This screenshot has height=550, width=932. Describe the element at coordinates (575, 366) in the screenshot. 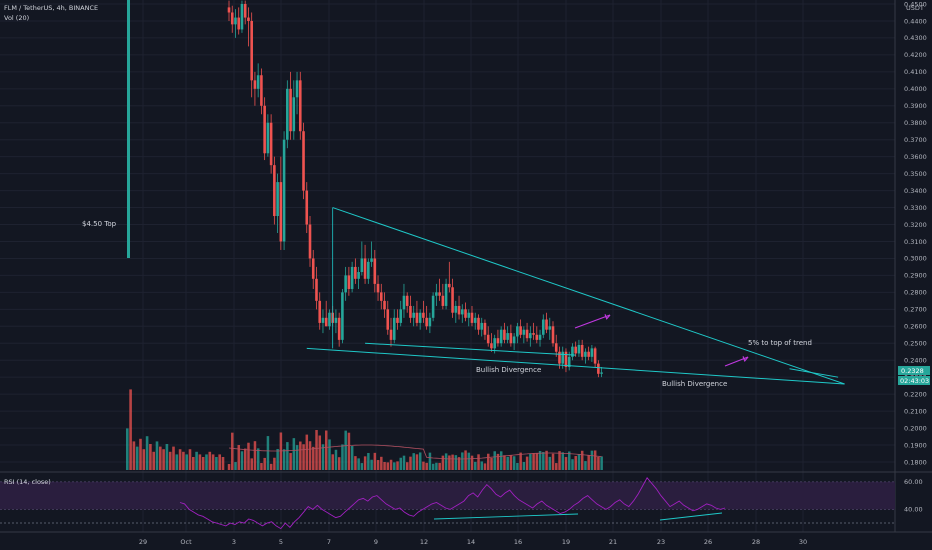

I see `trendline-lower` at that location.